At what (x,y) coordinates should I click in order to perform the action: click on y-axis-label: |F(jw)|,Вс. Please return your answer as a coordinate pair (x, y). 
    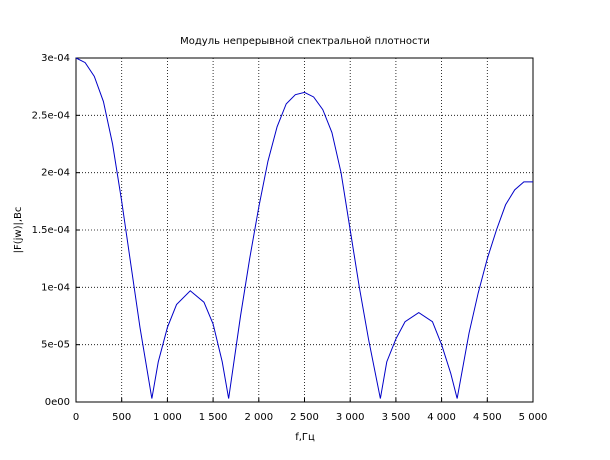
    Looking at the image, I should click on (18, 230).